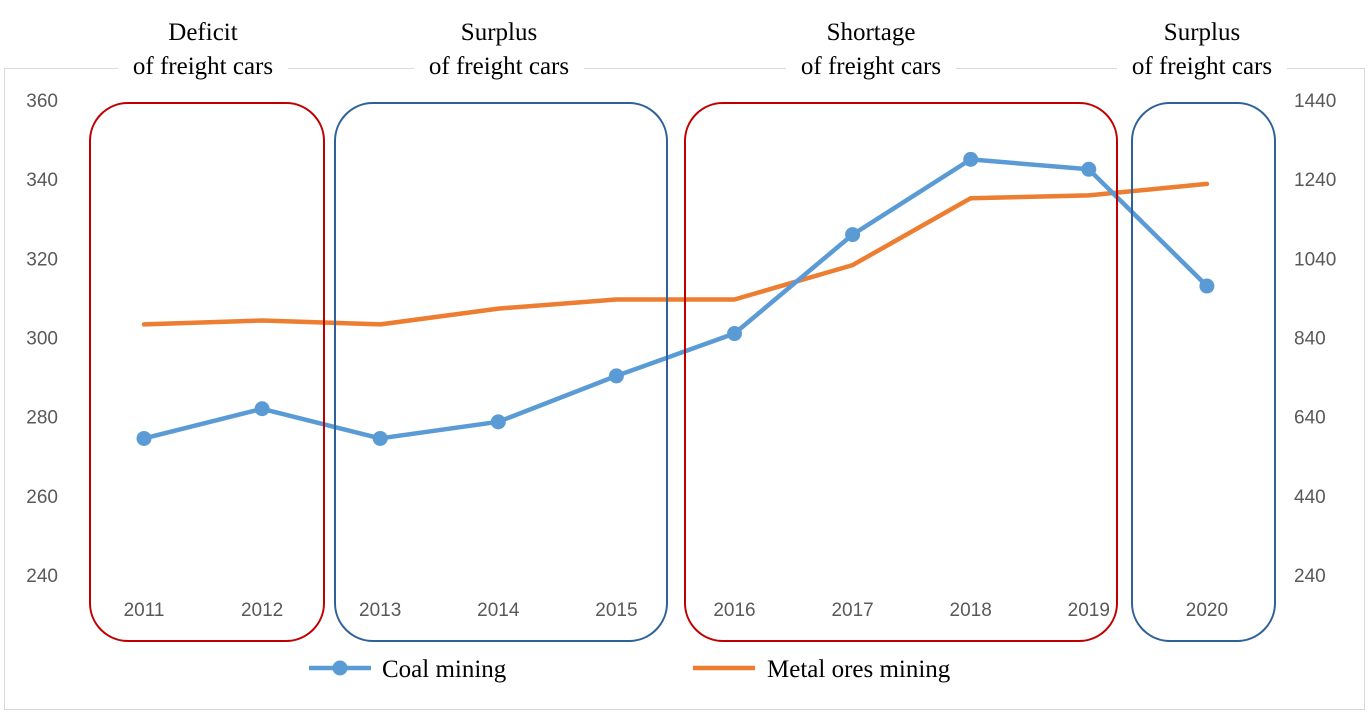  What do you see at coordinates (1310, 418) in the screenshot?
I see `y-right-tick-label: 640` at bounding box center [1310, 418].